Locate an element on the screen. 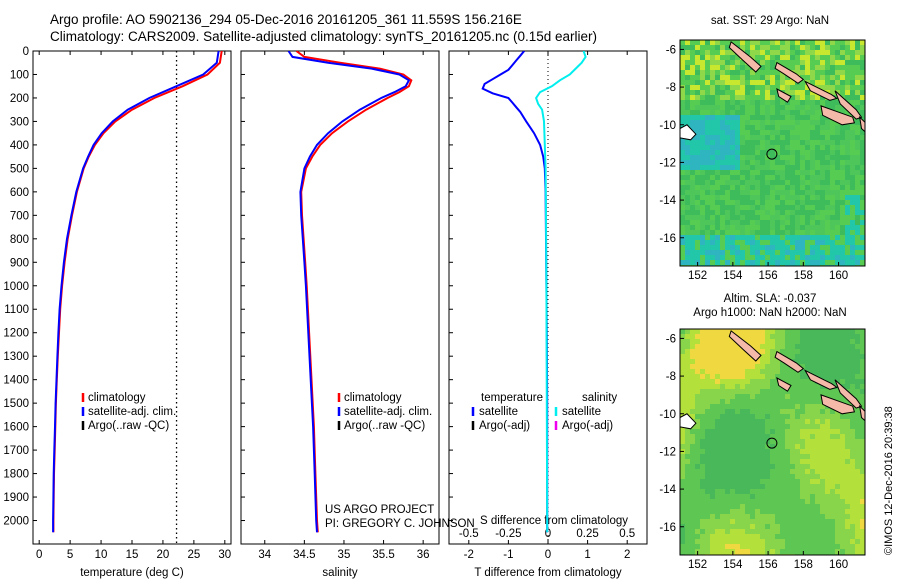  x-tick-label: 10 is located at coordinates (101, 555).